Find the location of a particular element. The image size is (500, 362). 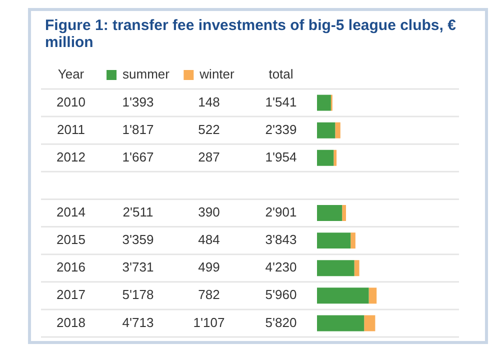

y-tick-label: 2012 is located at coordinates (71, 156).